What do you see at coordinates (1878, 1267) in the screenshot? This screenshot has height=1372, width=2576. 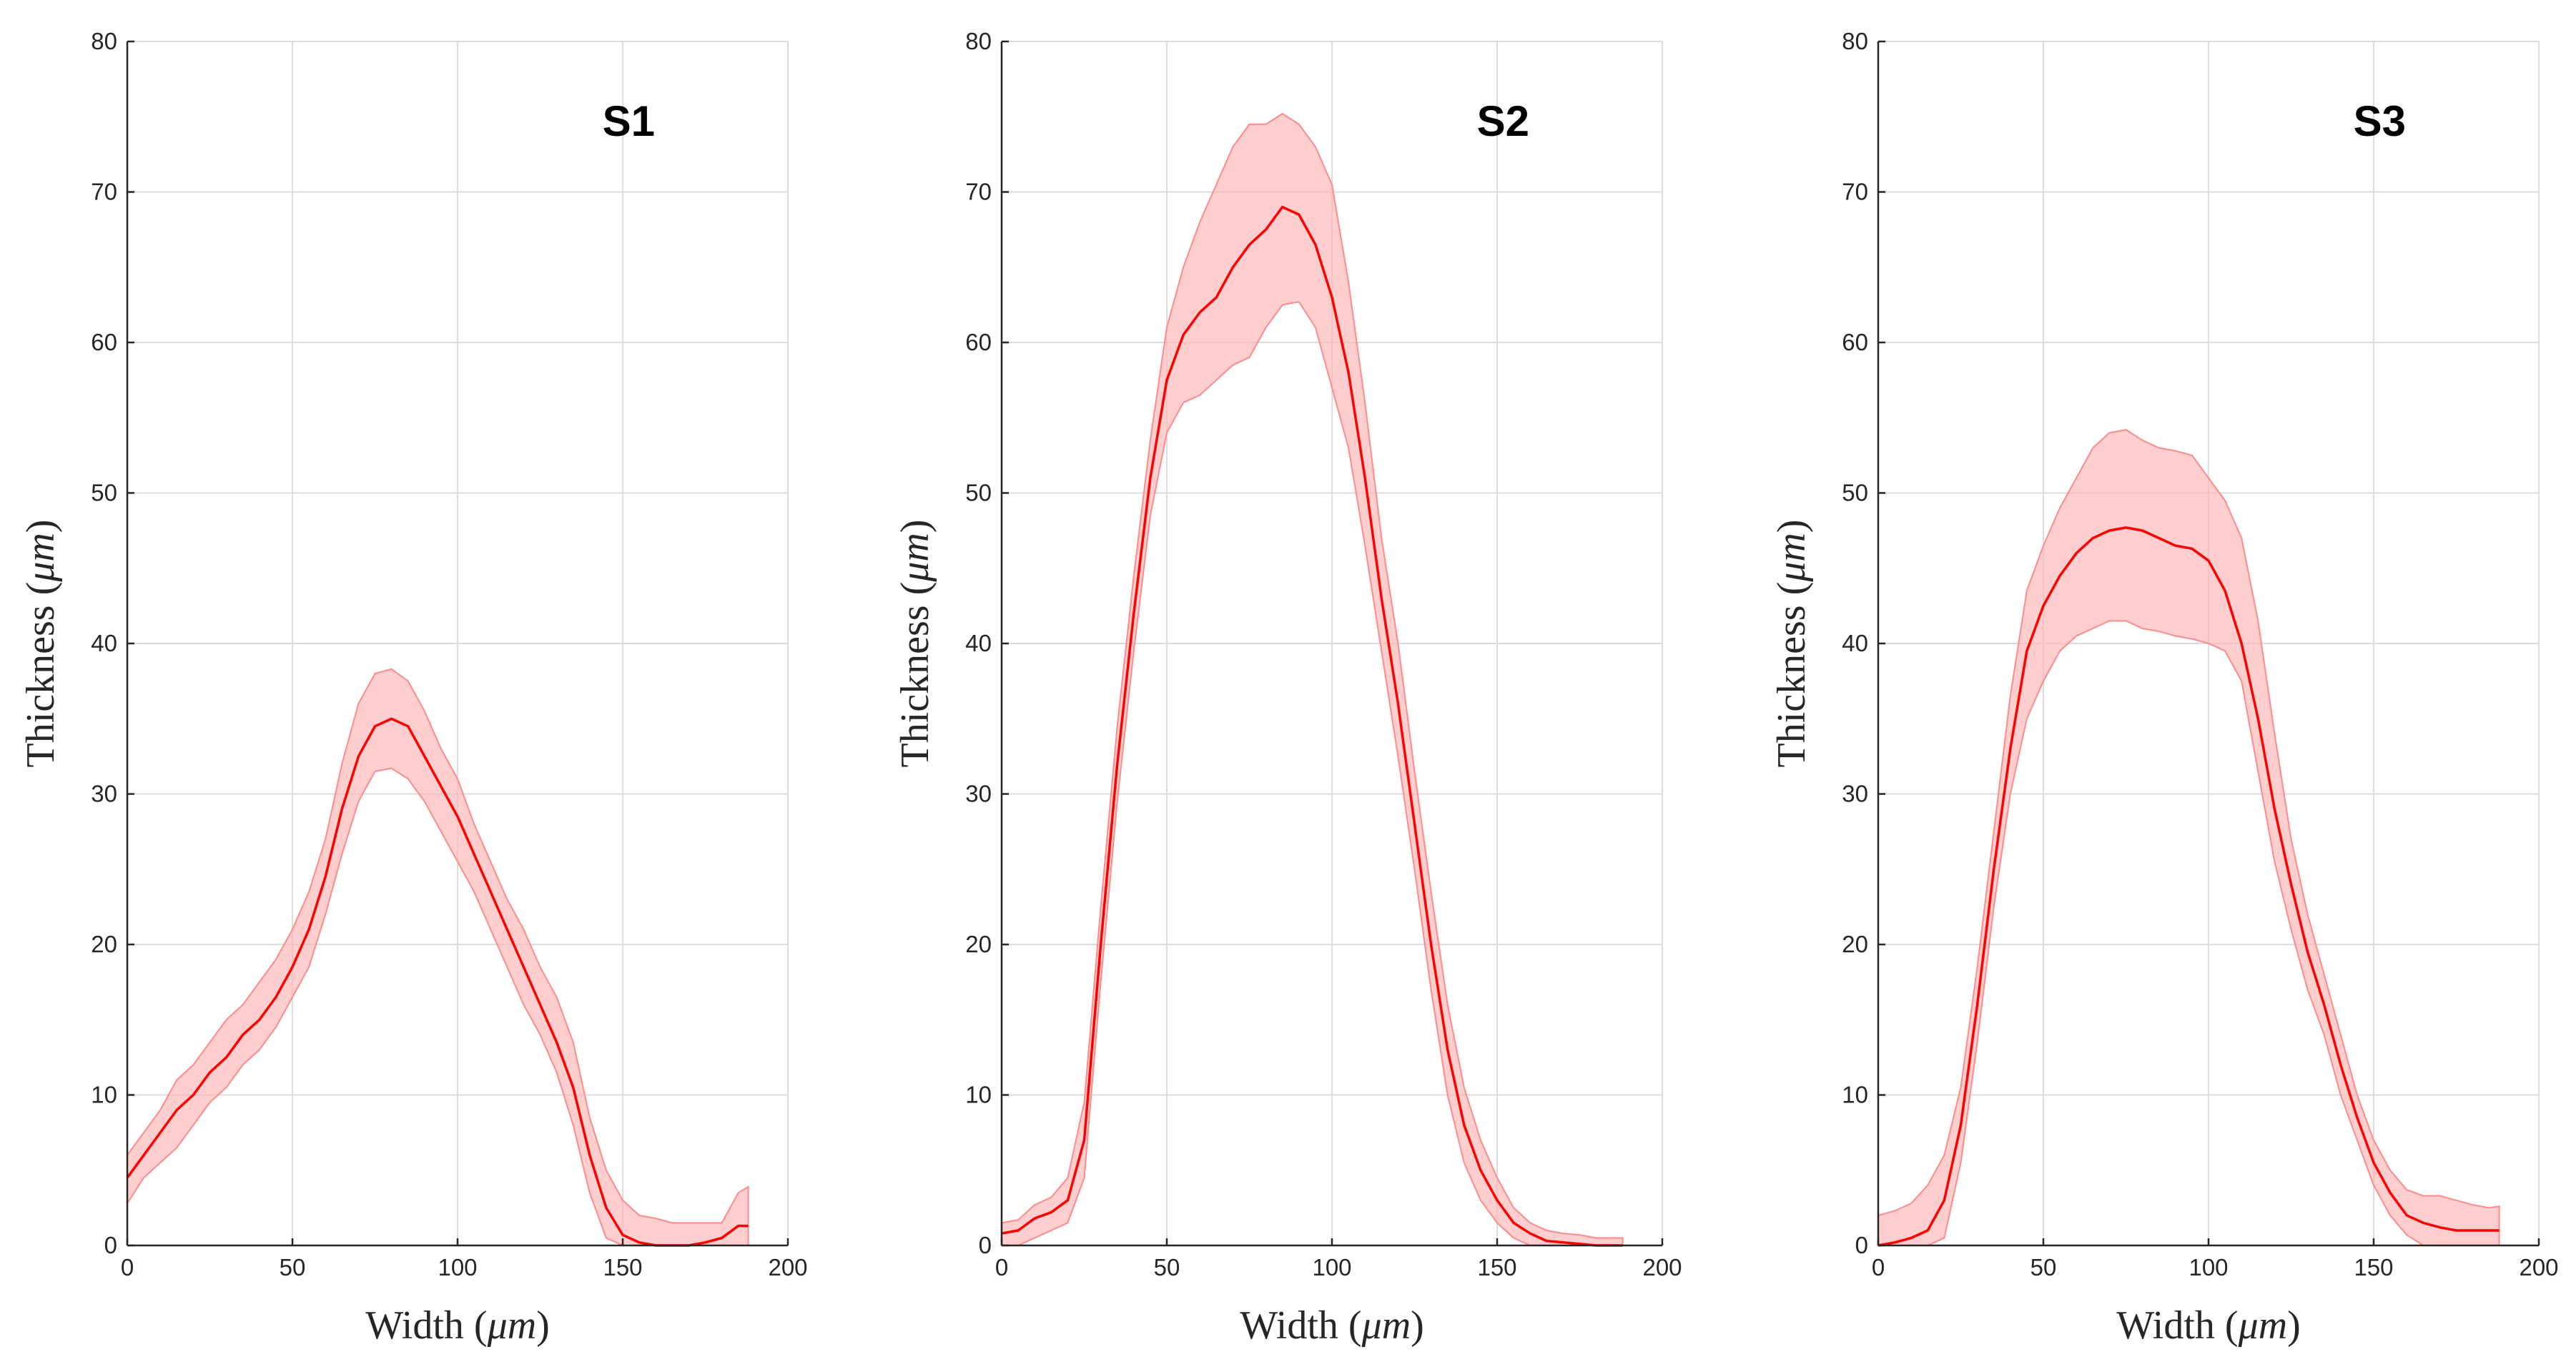 I see `s3-x-tick-label: 0` at bounding box center [1878, 1267].